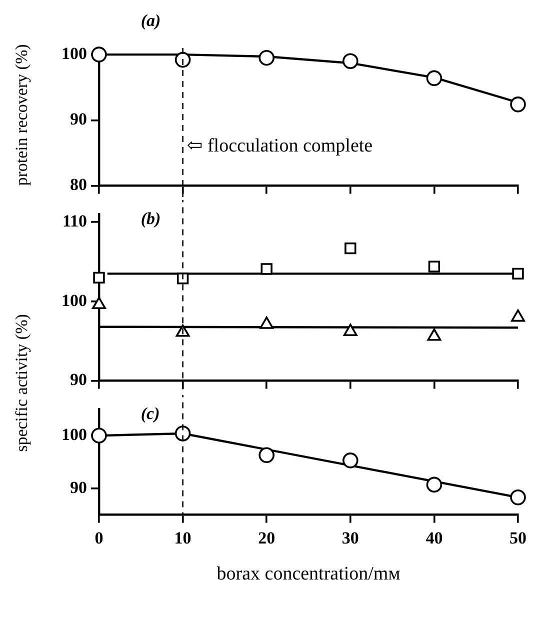 This screenshot has width=534, height=623. Describe the element at coordinates (22, 383) in the screenshot. I see `y-axis-title: specific activity (%)` at that location.